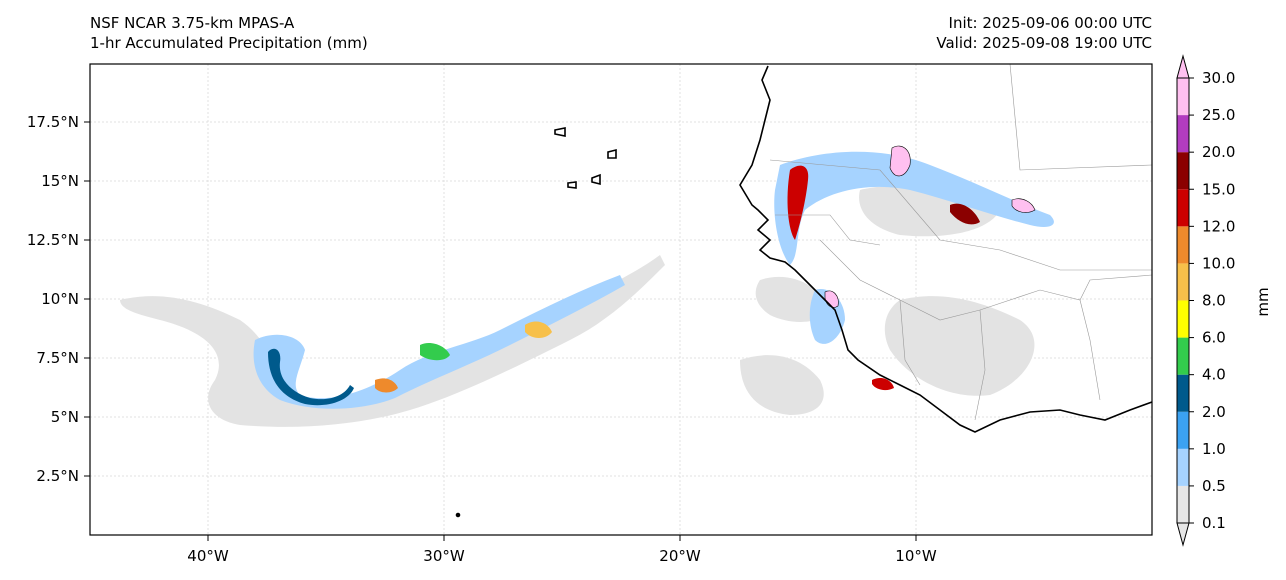  What do you see at coordinates (458, 515) in the screenshot?
I see `island-dot` at bounding box center [458, 515].